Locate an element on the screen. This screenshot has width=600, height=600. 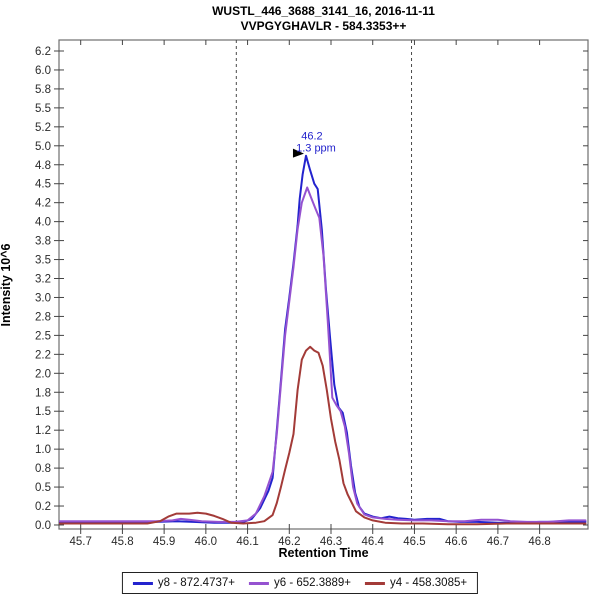
legend-line-swatch-y6 is located at coordinates (258, 583).